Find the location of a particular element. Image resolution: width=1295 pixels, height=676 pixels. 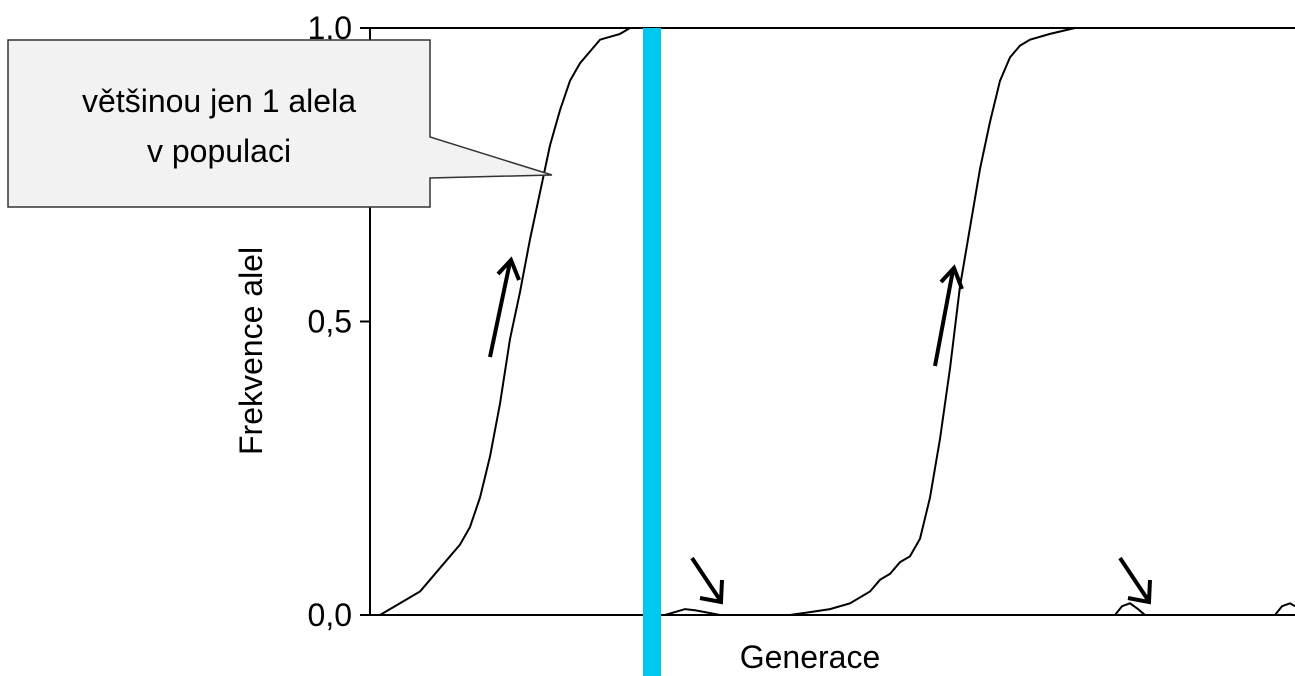

divider-bar is located at coordinates (652, 352).